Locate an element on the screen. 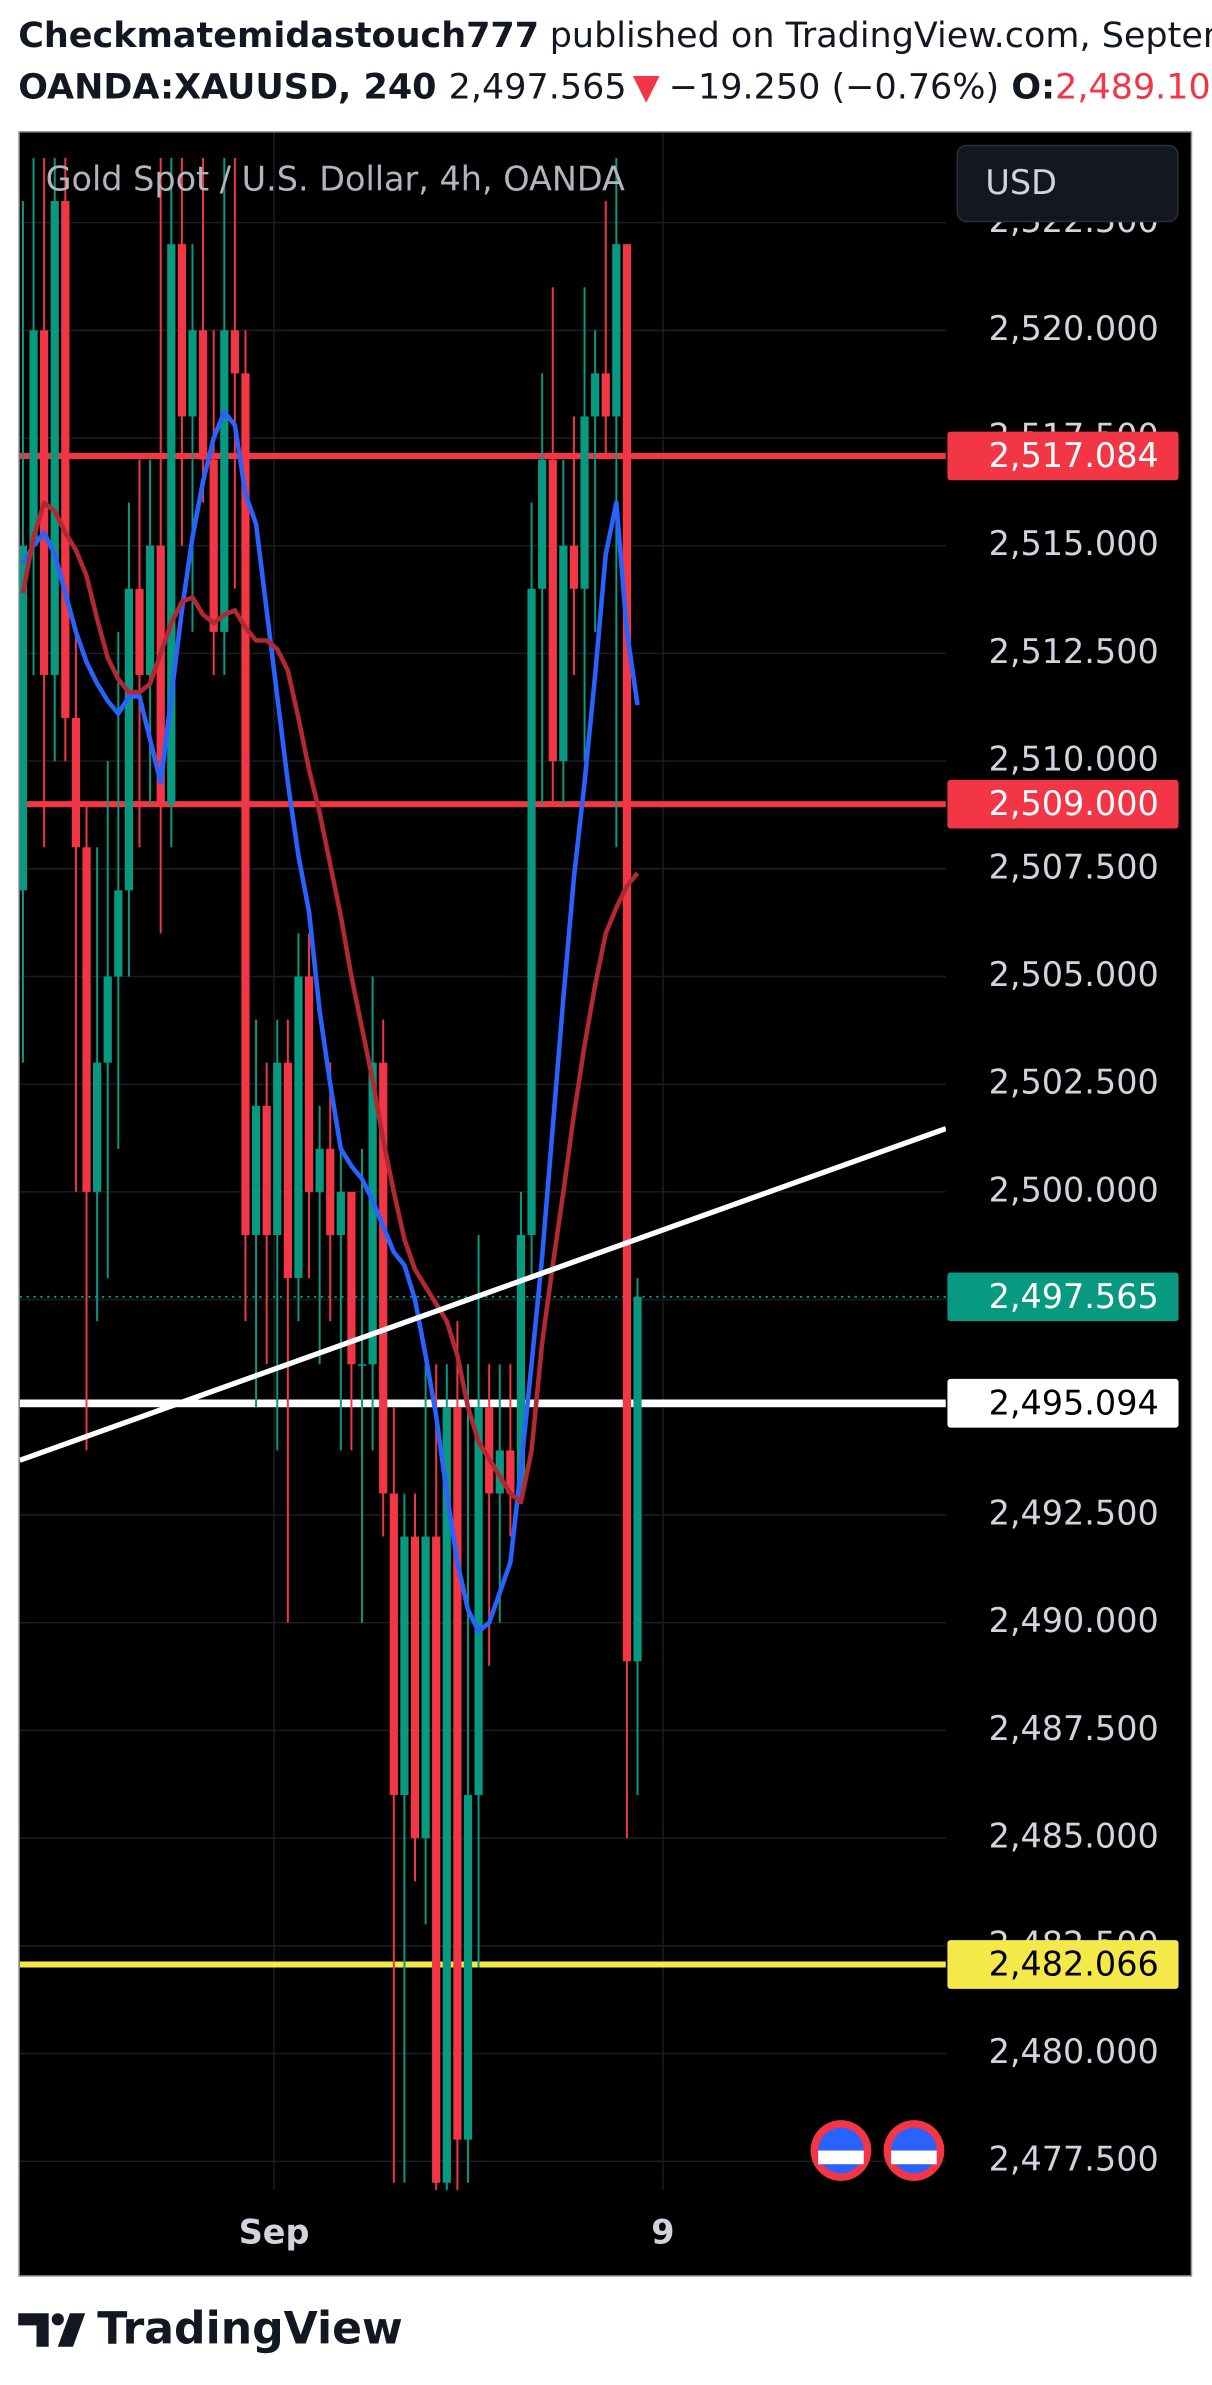 The image size is (1212, 2385). y-tick-label: 2,512.500 is located at coordinates (1074, 651).